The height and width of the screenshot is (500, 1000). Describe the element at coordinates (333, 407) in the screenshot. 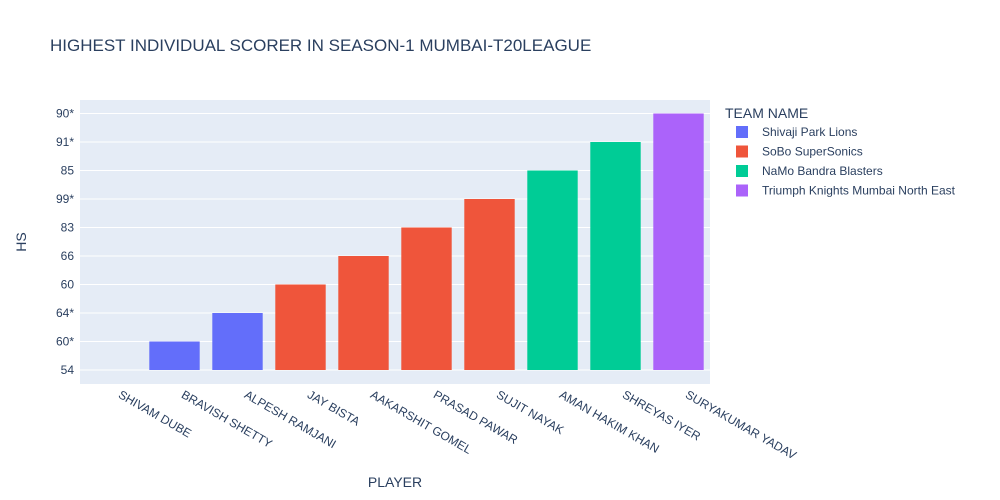

I see `x-tick-label: JAY BISTA` at that location.